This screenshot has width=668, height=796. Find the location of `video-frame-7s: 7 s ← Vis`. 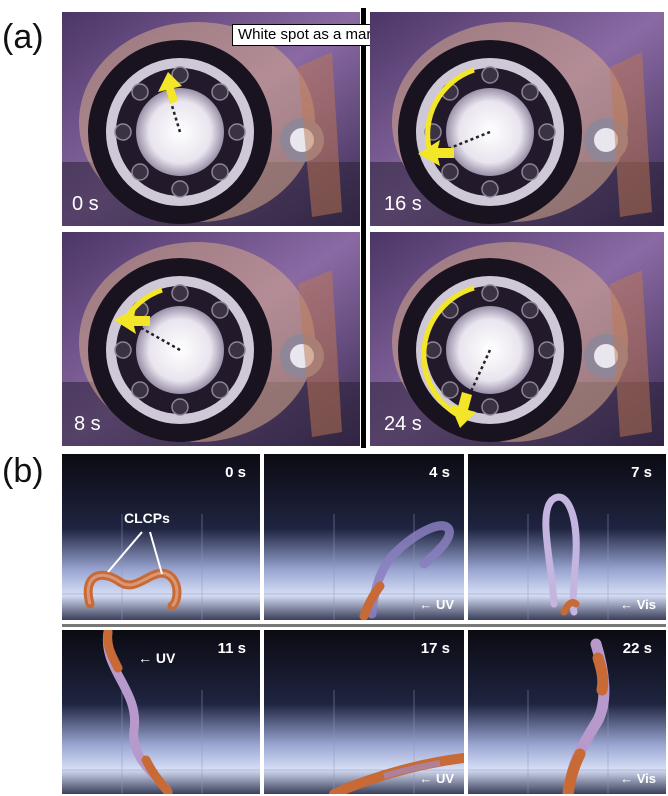

video-frame-7s: 7 s ← Vis is located at coordinates (567, 537).